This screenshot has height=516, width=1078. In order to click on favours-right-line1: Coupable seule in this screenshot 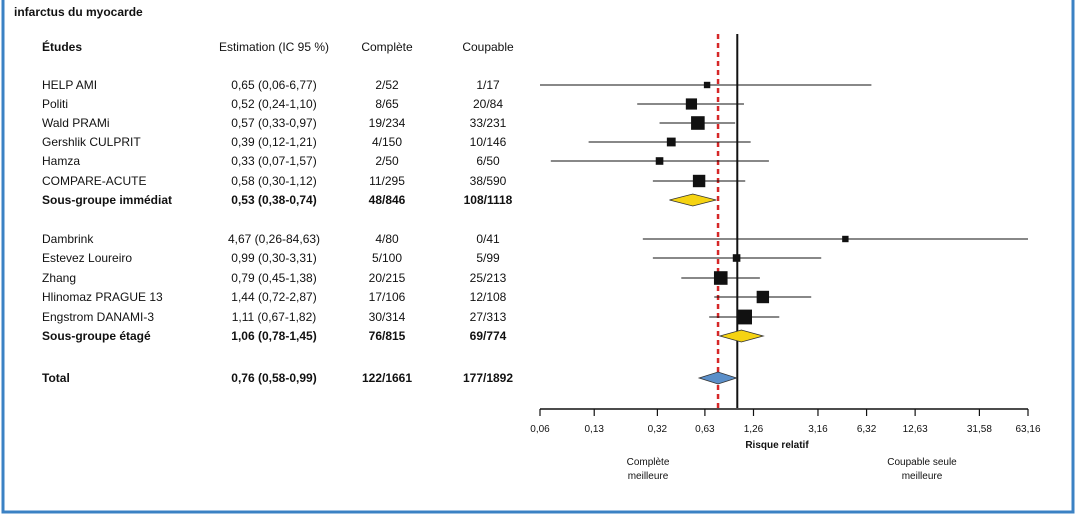, I will do `click(922, 462)`.